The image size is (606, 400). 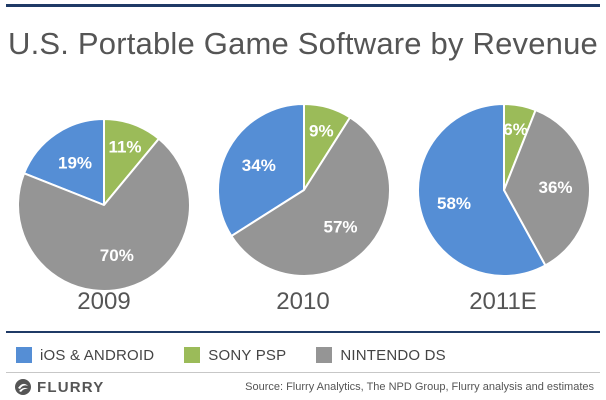 What do you see at coordinates (303, 372) in the screenshot?
I see `footer-rule` at bounding box center [303, 372].